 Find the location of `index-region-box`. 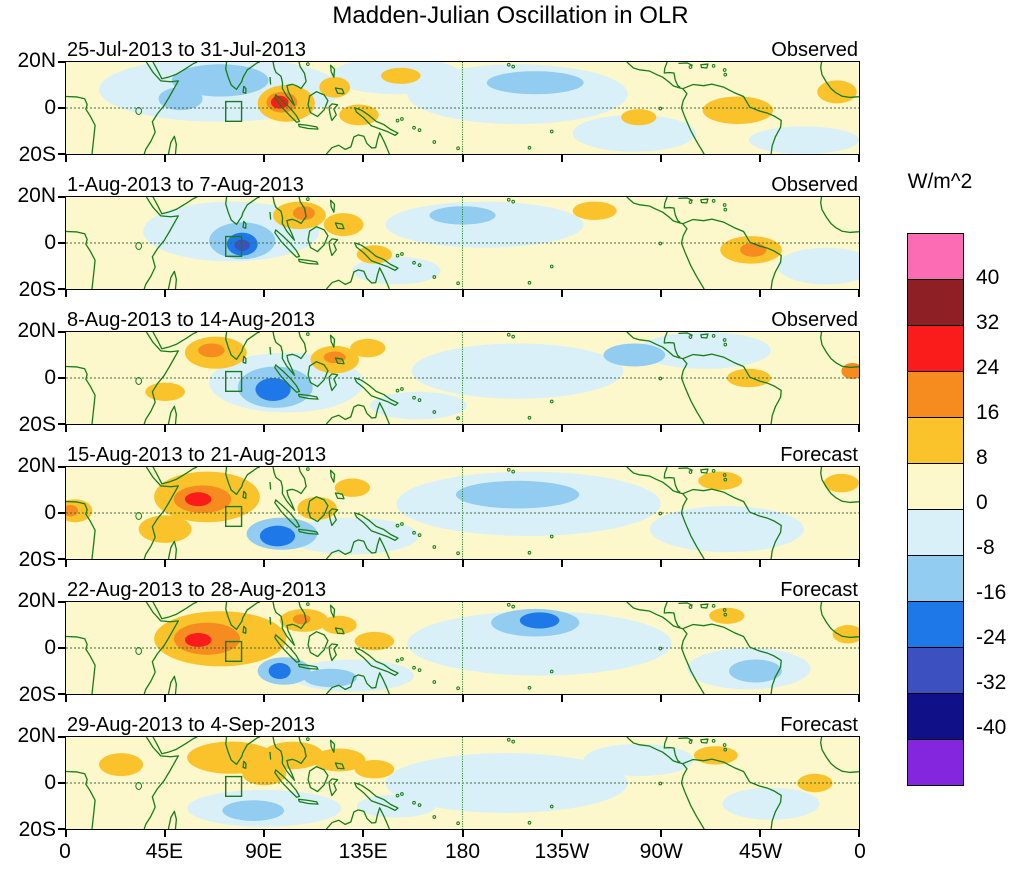

index-region-box is located at coordinates (234, 517).